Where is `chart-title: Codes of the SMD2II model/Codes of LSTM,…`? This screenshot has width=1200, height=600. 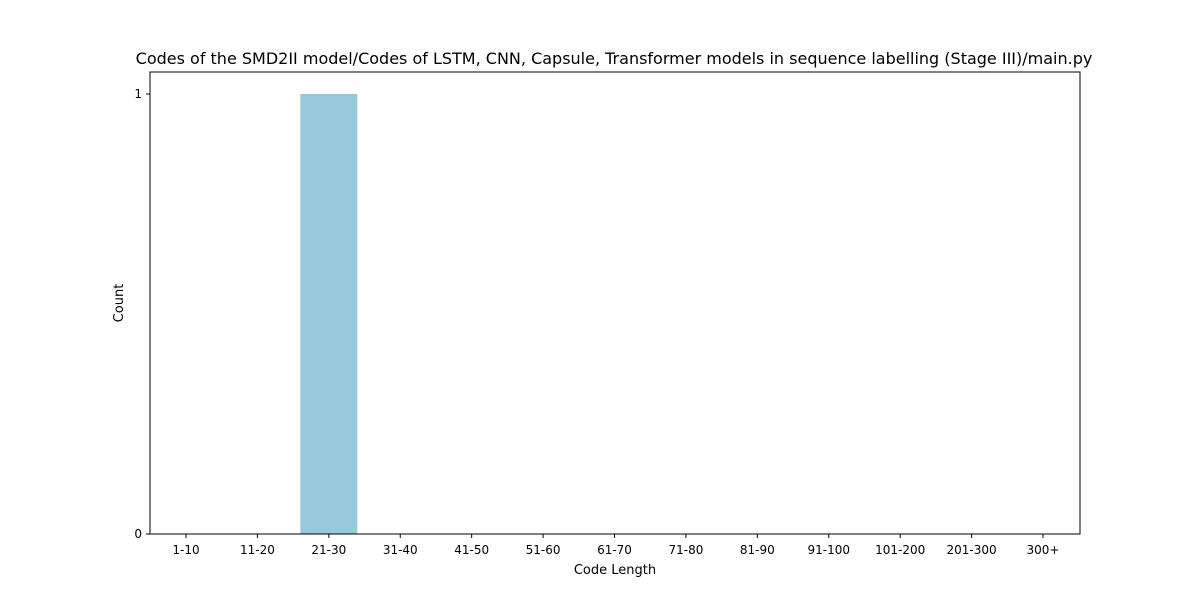
chart-title: Codes of the SMD2II model/Codes of LSTM,… is located at coordinates (614, 58).